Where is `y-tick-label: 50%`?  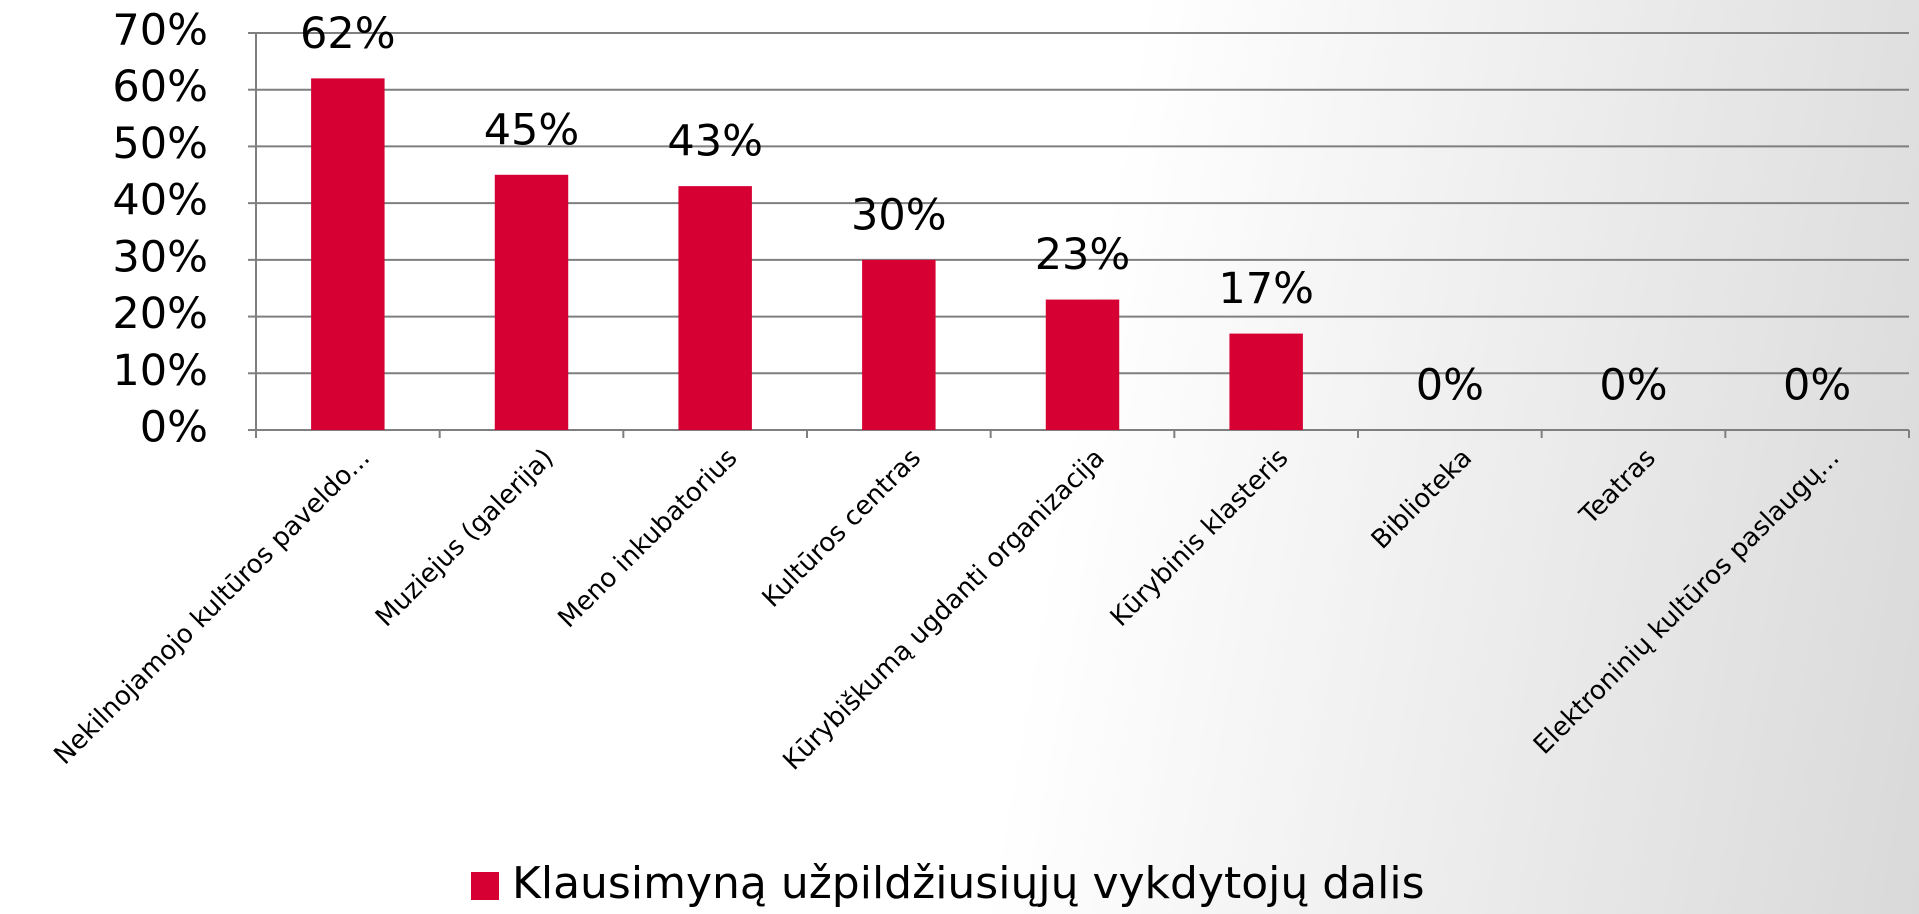
y-tick-label: 50% is located at coordinates (160, 144).